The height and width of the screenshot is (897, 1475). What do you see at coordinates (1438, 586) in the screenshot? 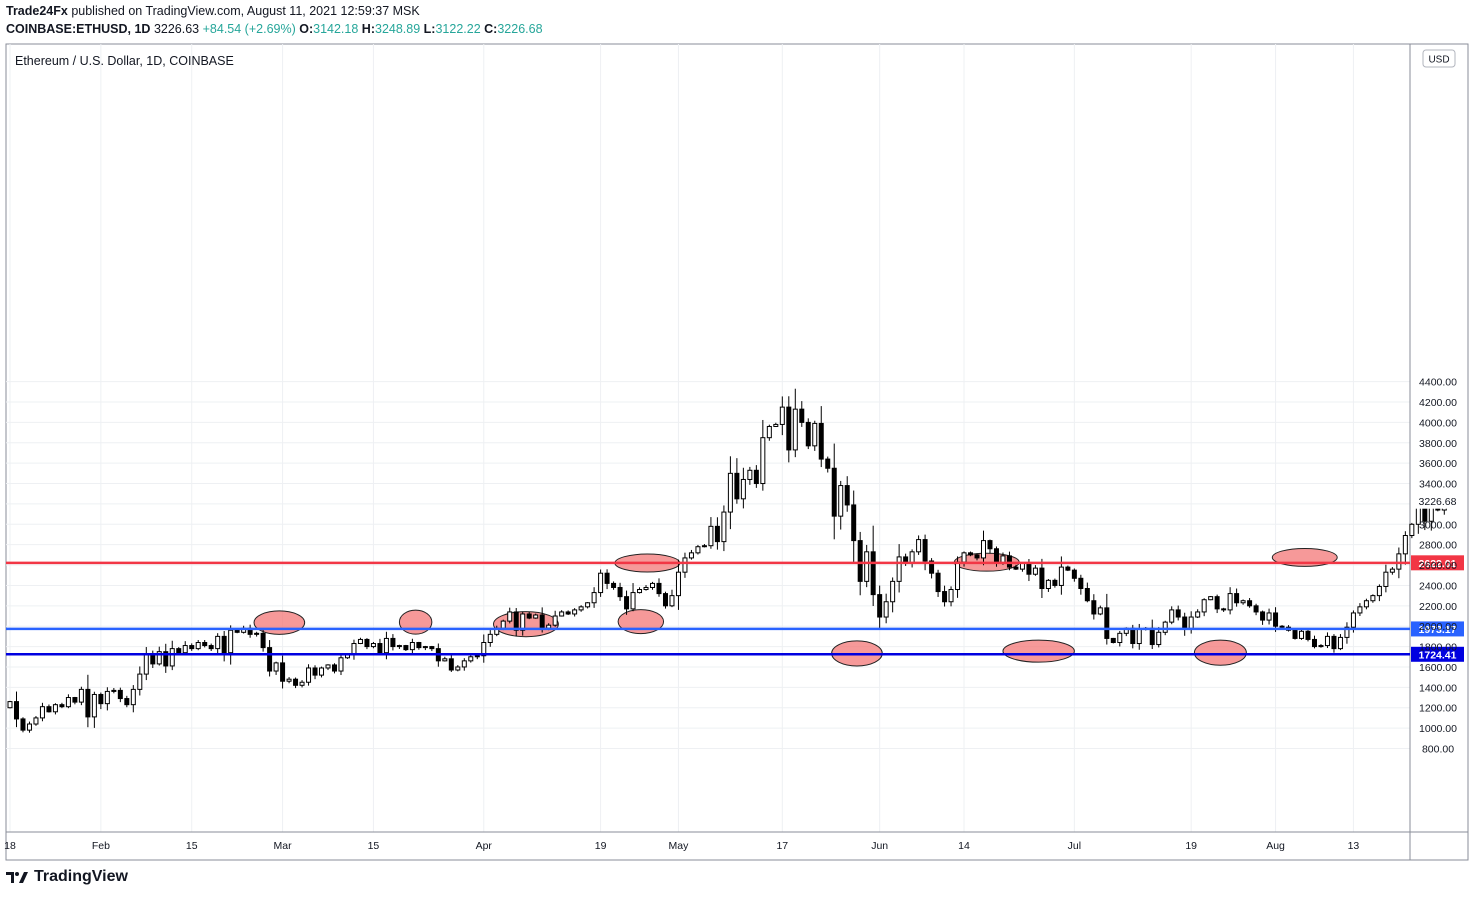
I see `price-tick-label: 2400.00` at bounding box center [1438, 586].